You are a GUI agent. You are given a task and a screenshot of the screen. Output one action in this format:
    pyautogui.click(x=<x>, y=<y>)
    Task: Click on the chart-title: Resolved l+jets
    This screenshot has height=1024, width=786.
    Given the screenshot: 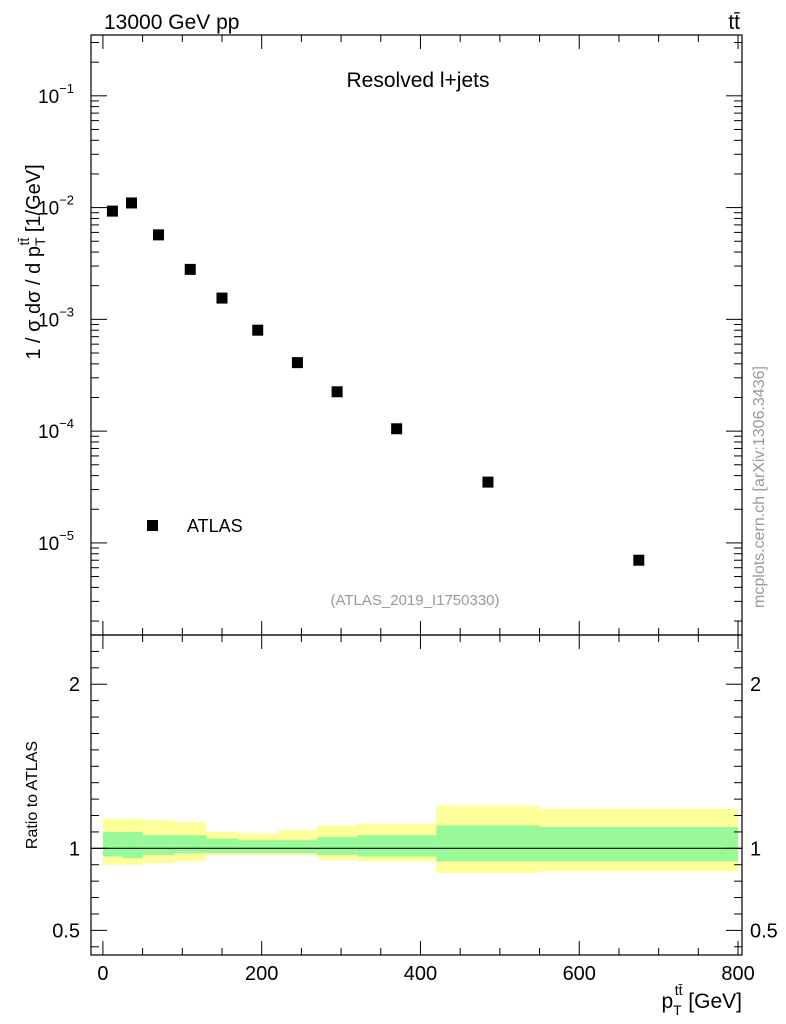 What is the action you would take?
    pyautogui.click(x=418, y=80)
    